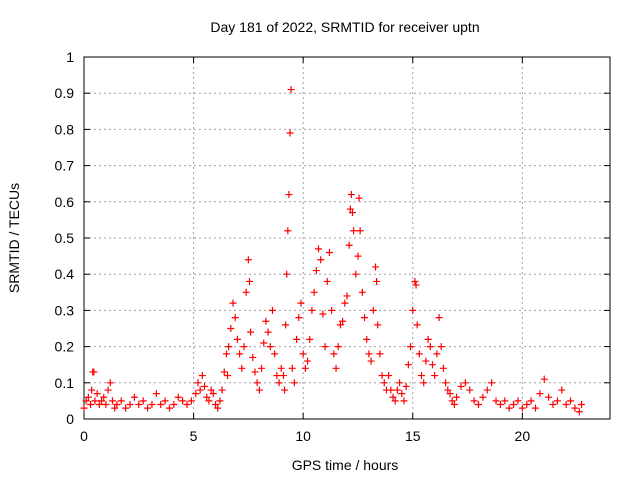 The image size is (640, 480). I want to click on y-tick-label: 1, so click(70, 57).